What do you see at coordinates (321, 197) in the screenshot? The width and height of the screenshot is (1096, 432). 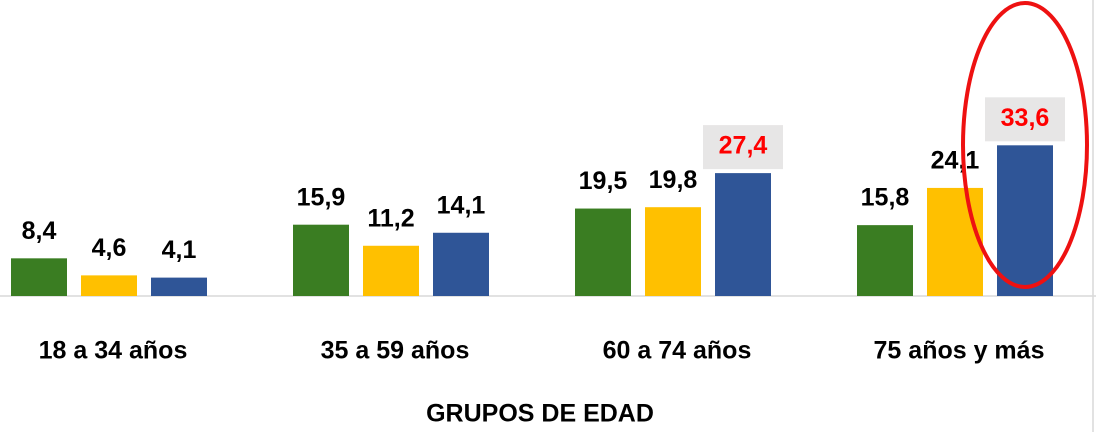 I see `value-label: 15,9` at bounding box center [321, 197].